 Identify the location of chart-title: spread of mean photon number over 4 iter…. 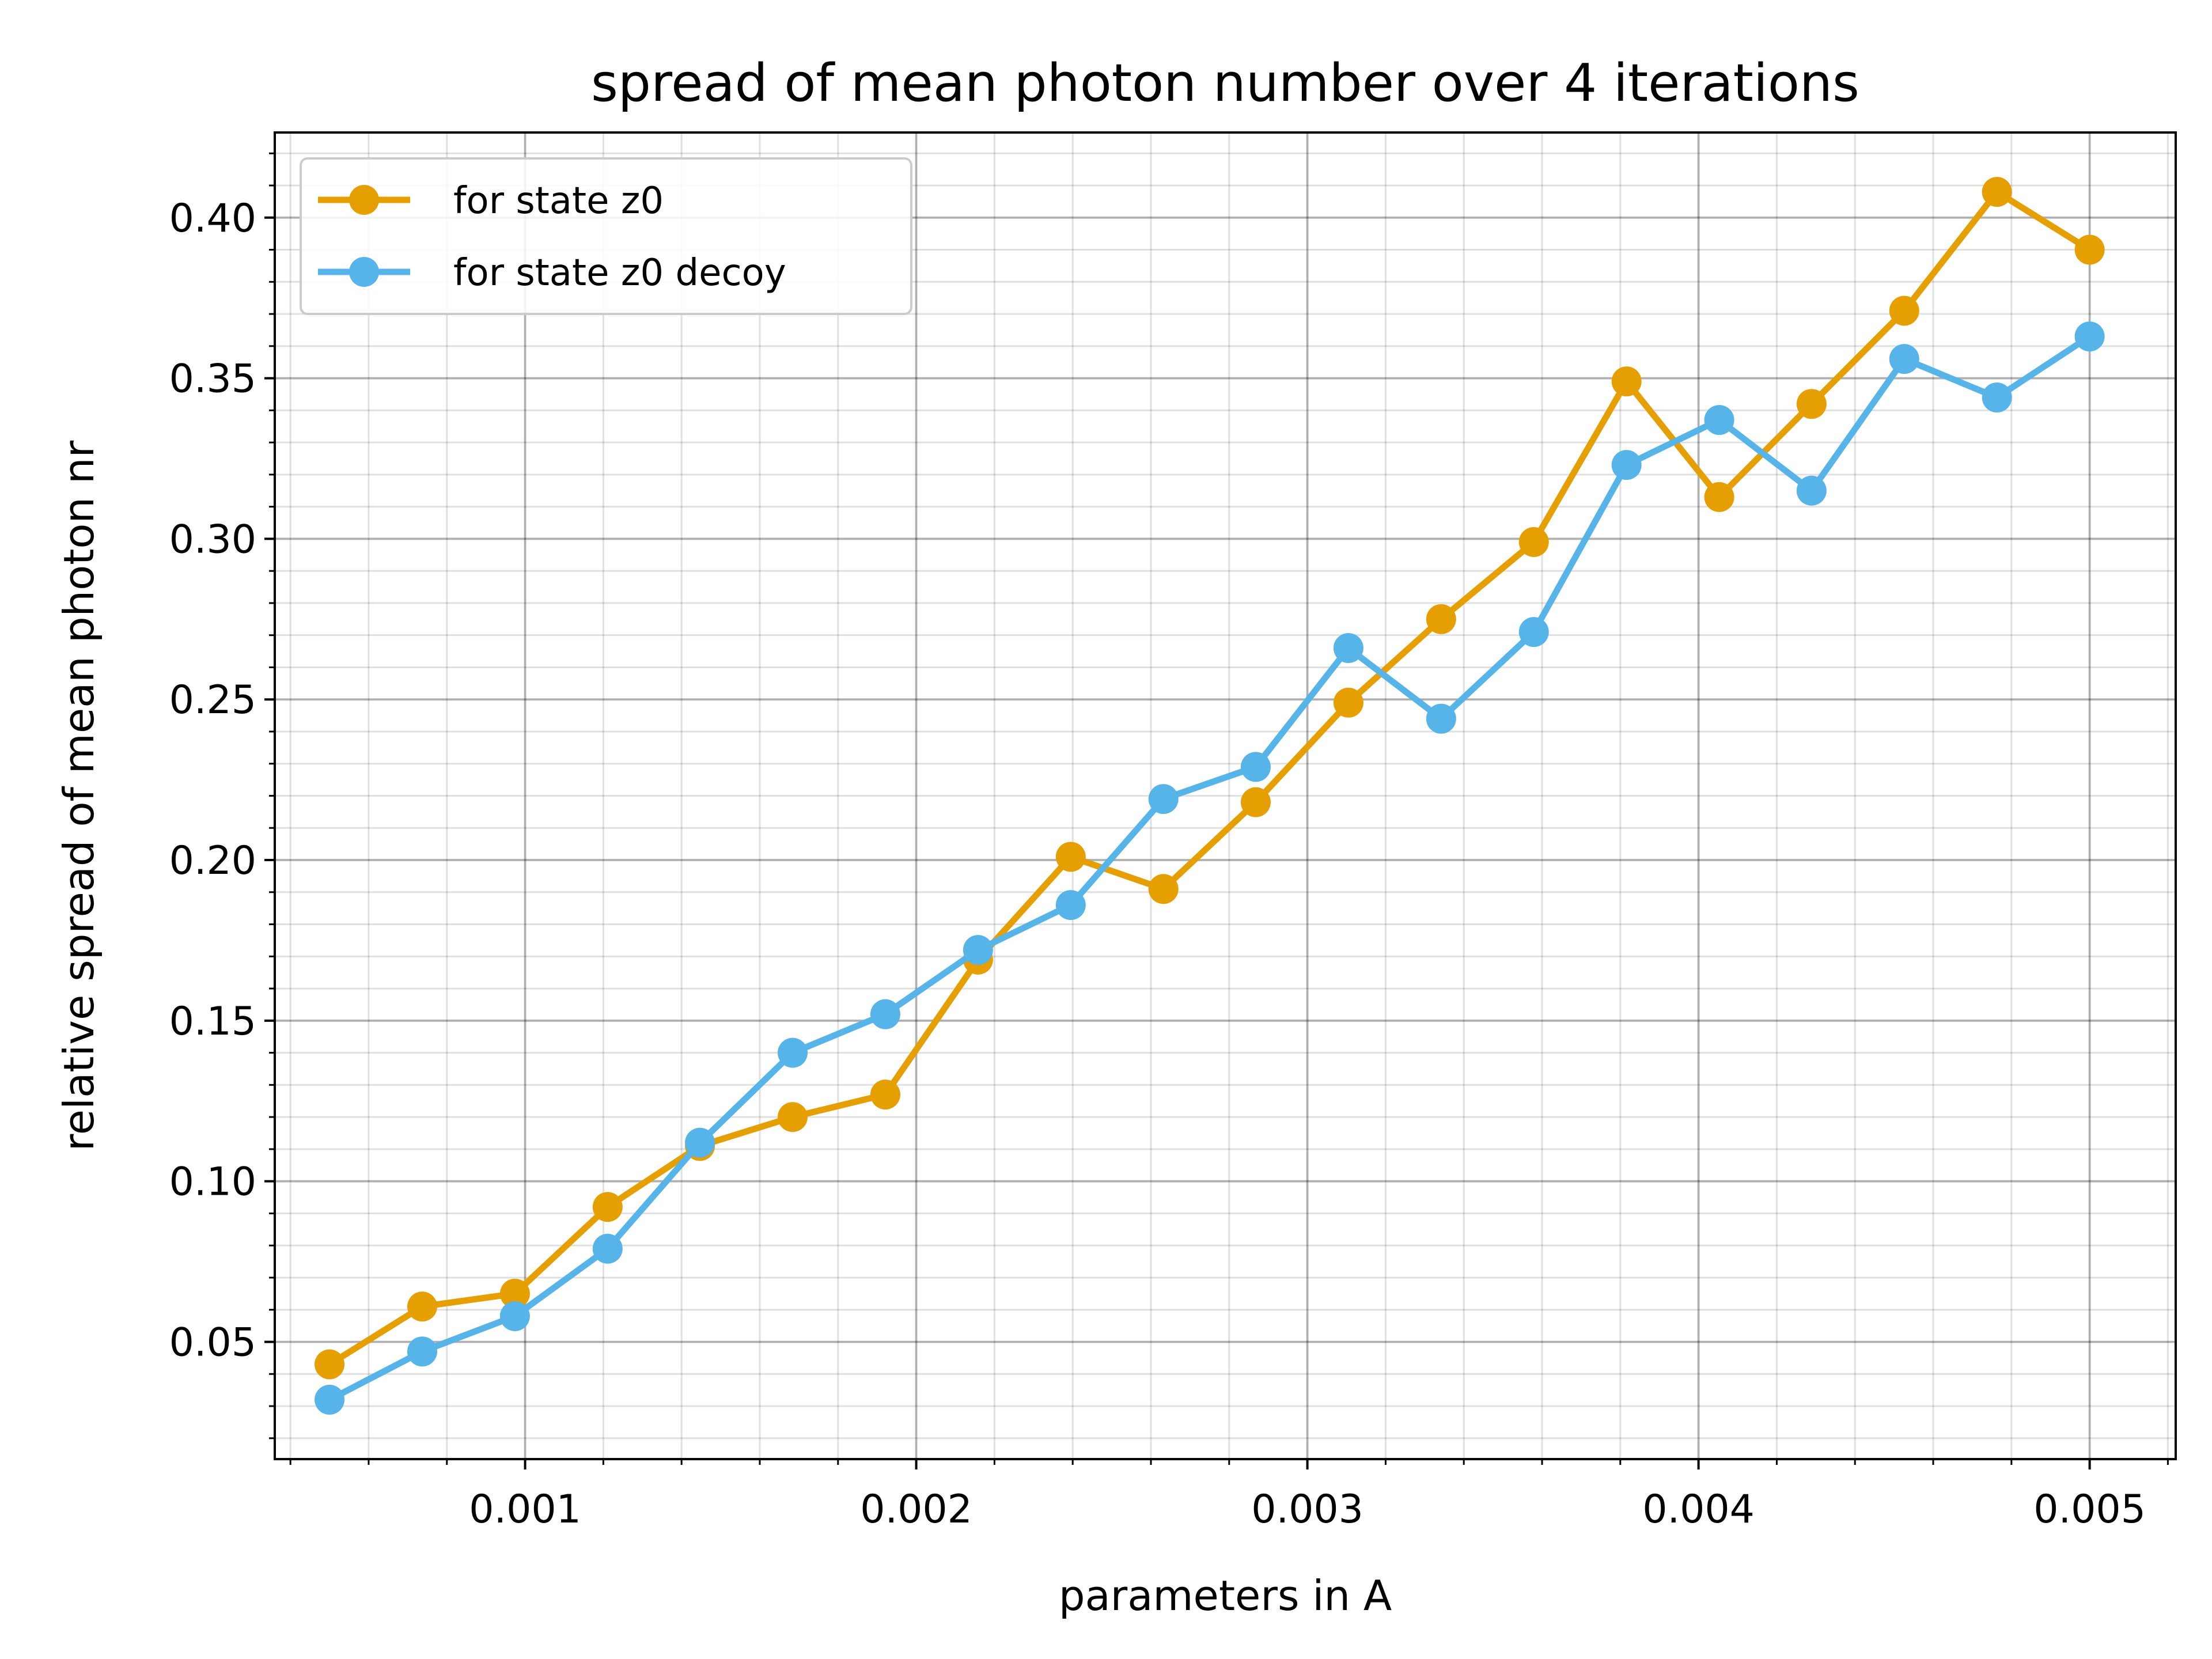
(1225, 83).